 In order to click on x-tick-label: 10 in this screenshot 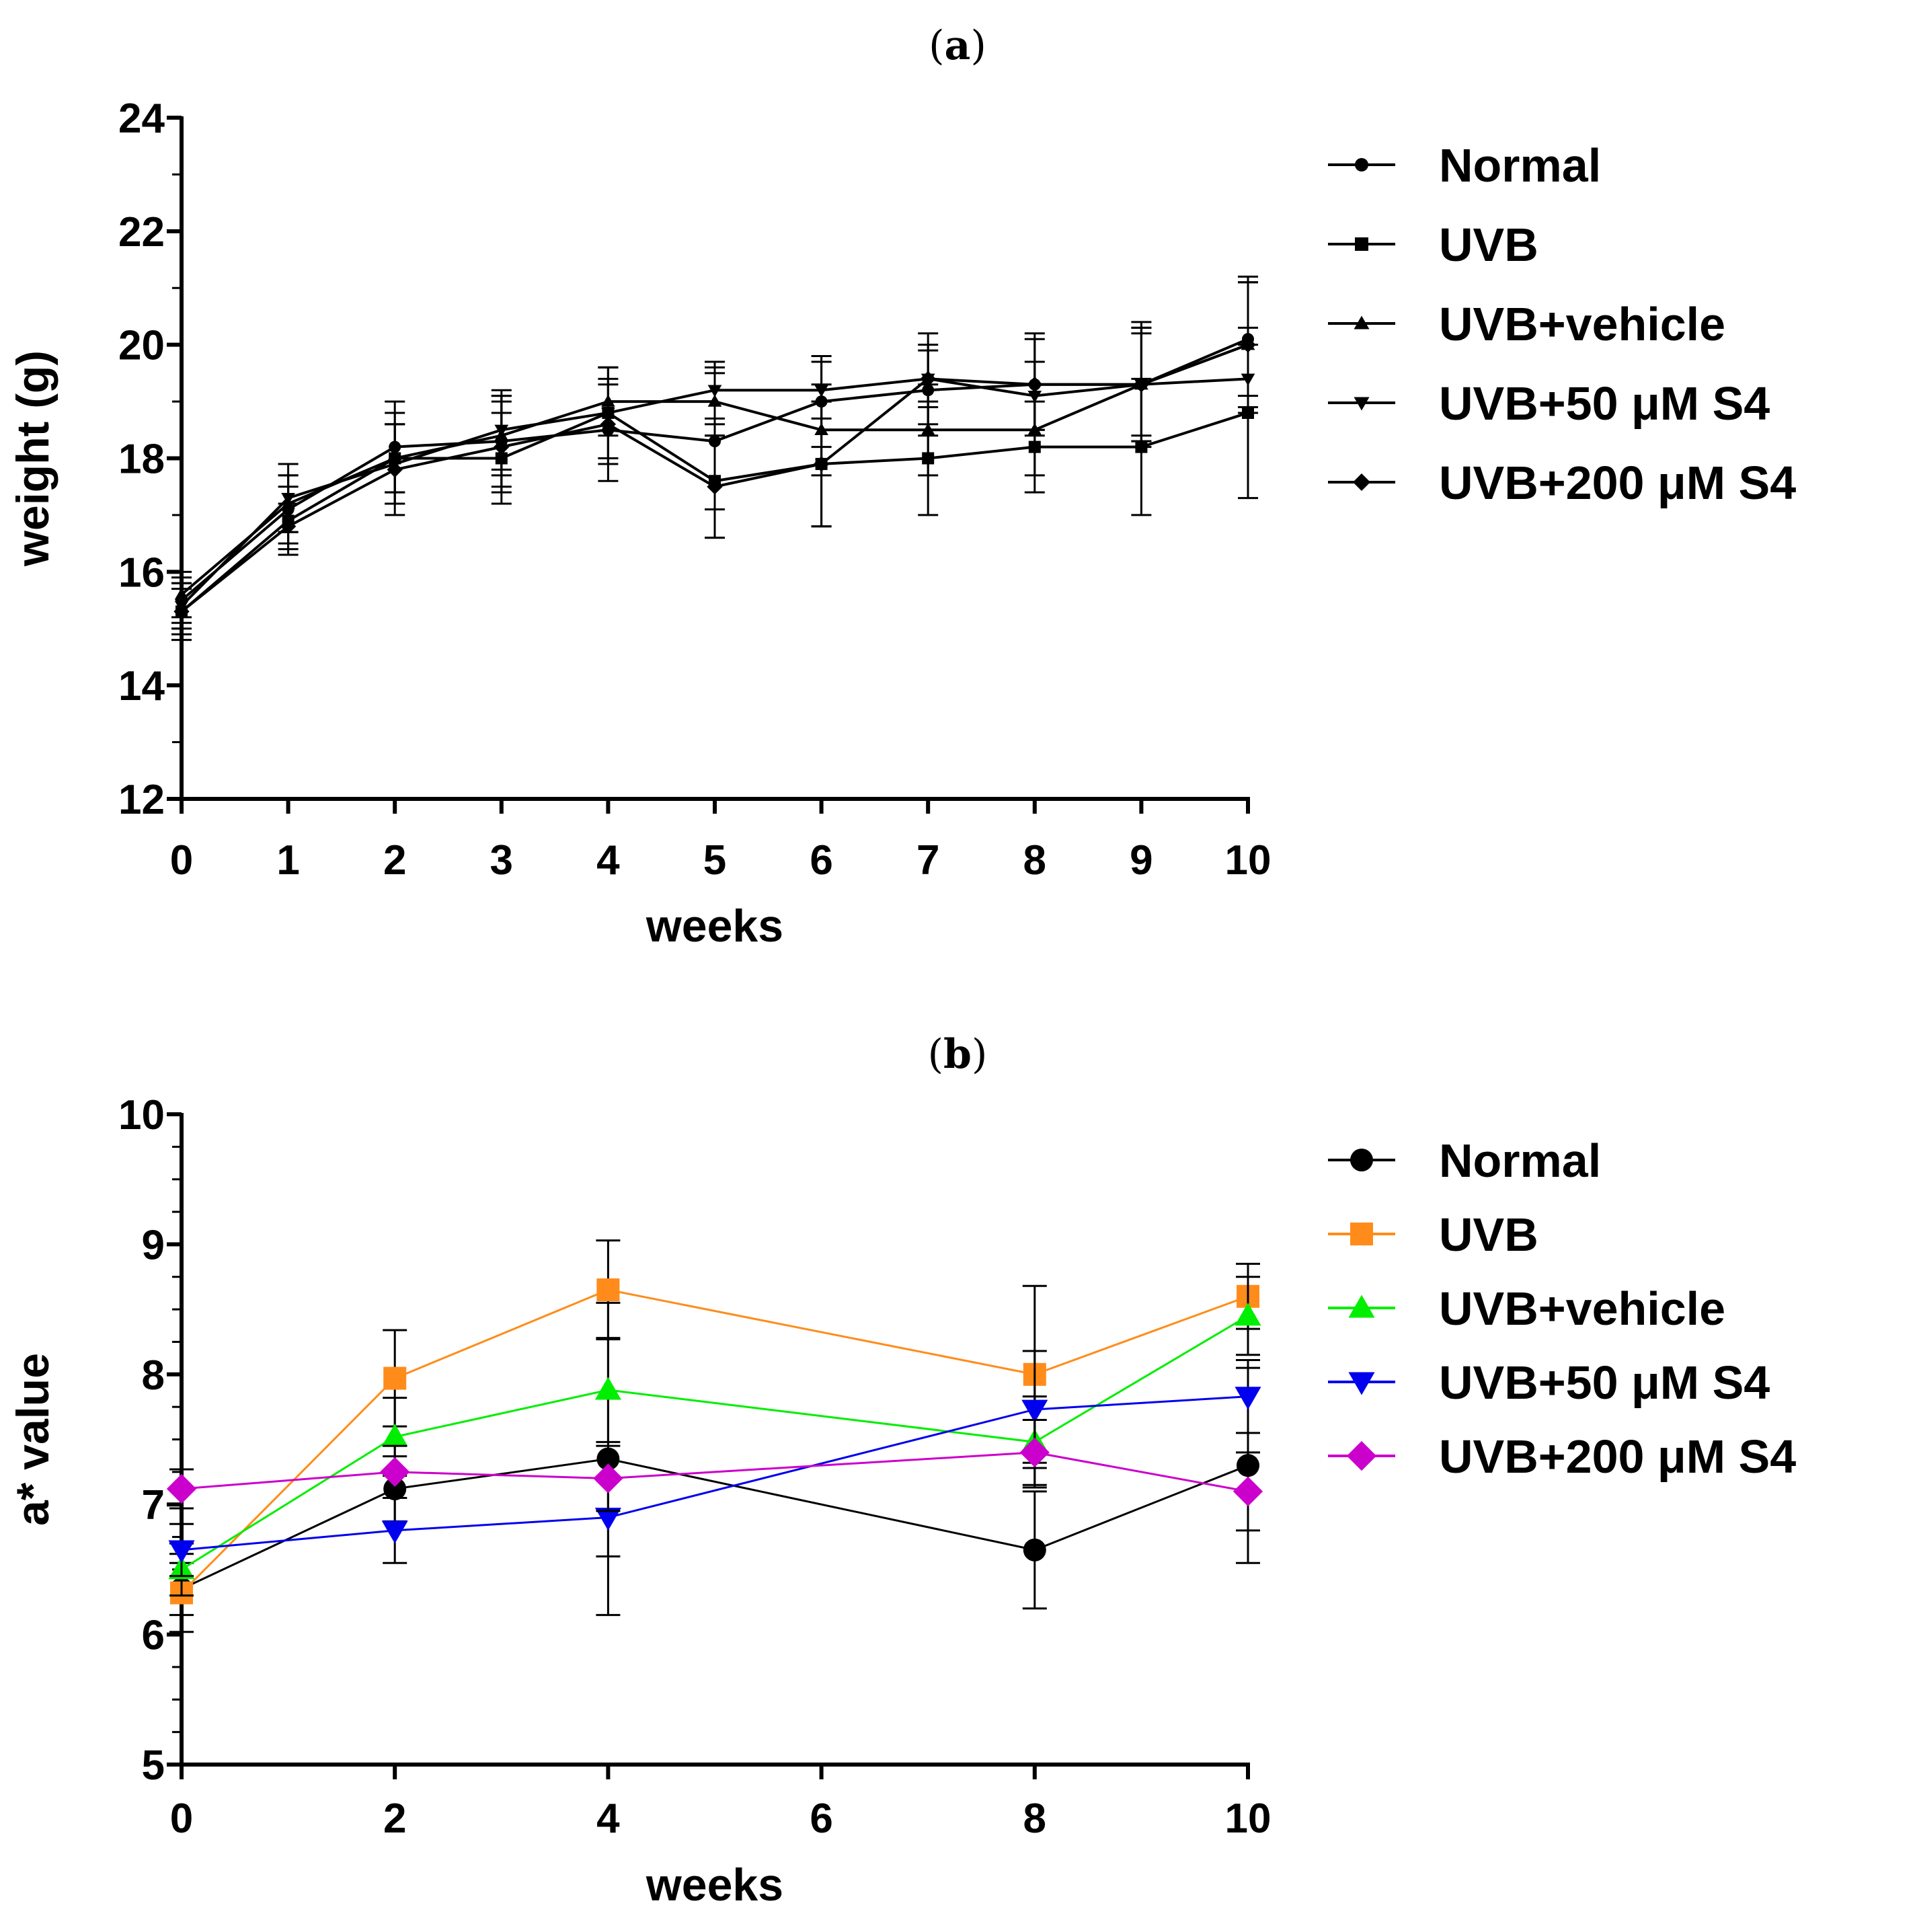, I will do `click(1248, 1818)`.